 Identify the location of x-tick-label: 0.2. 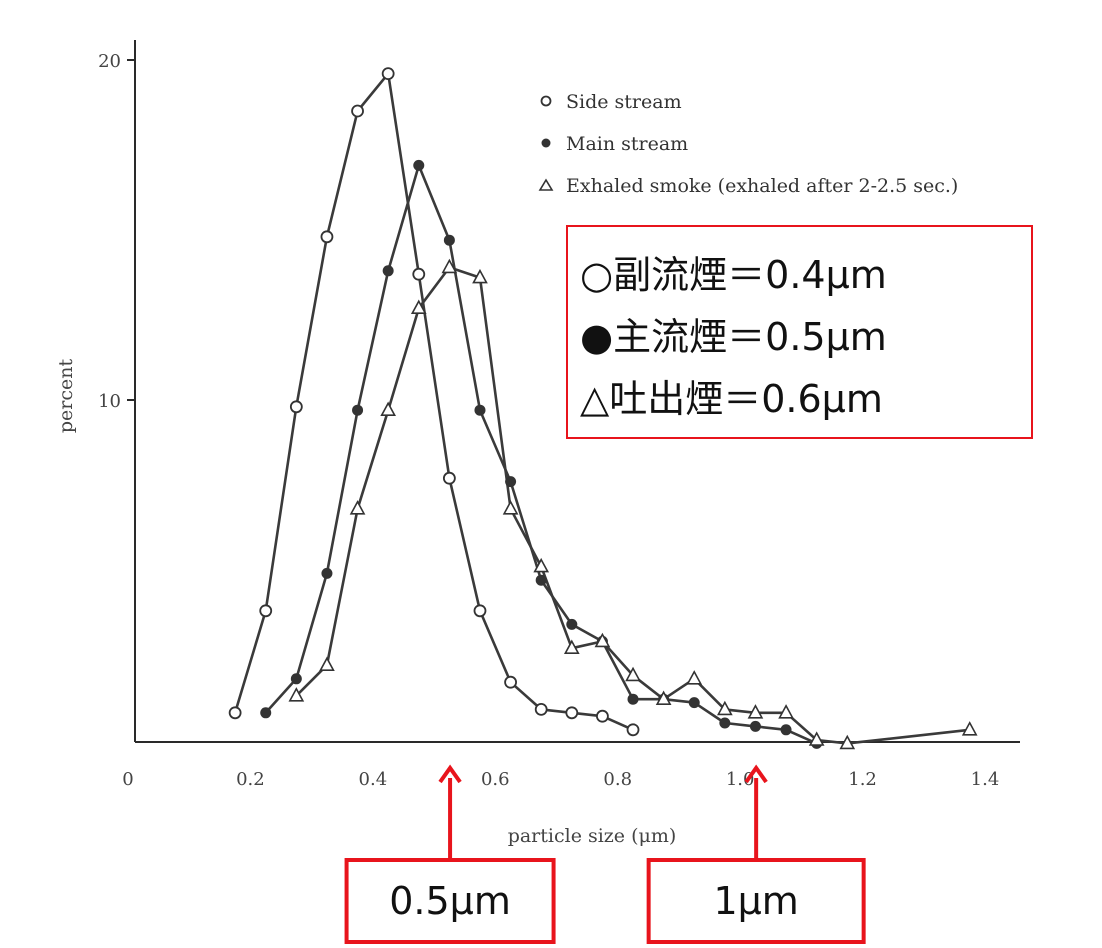
(250, 779).